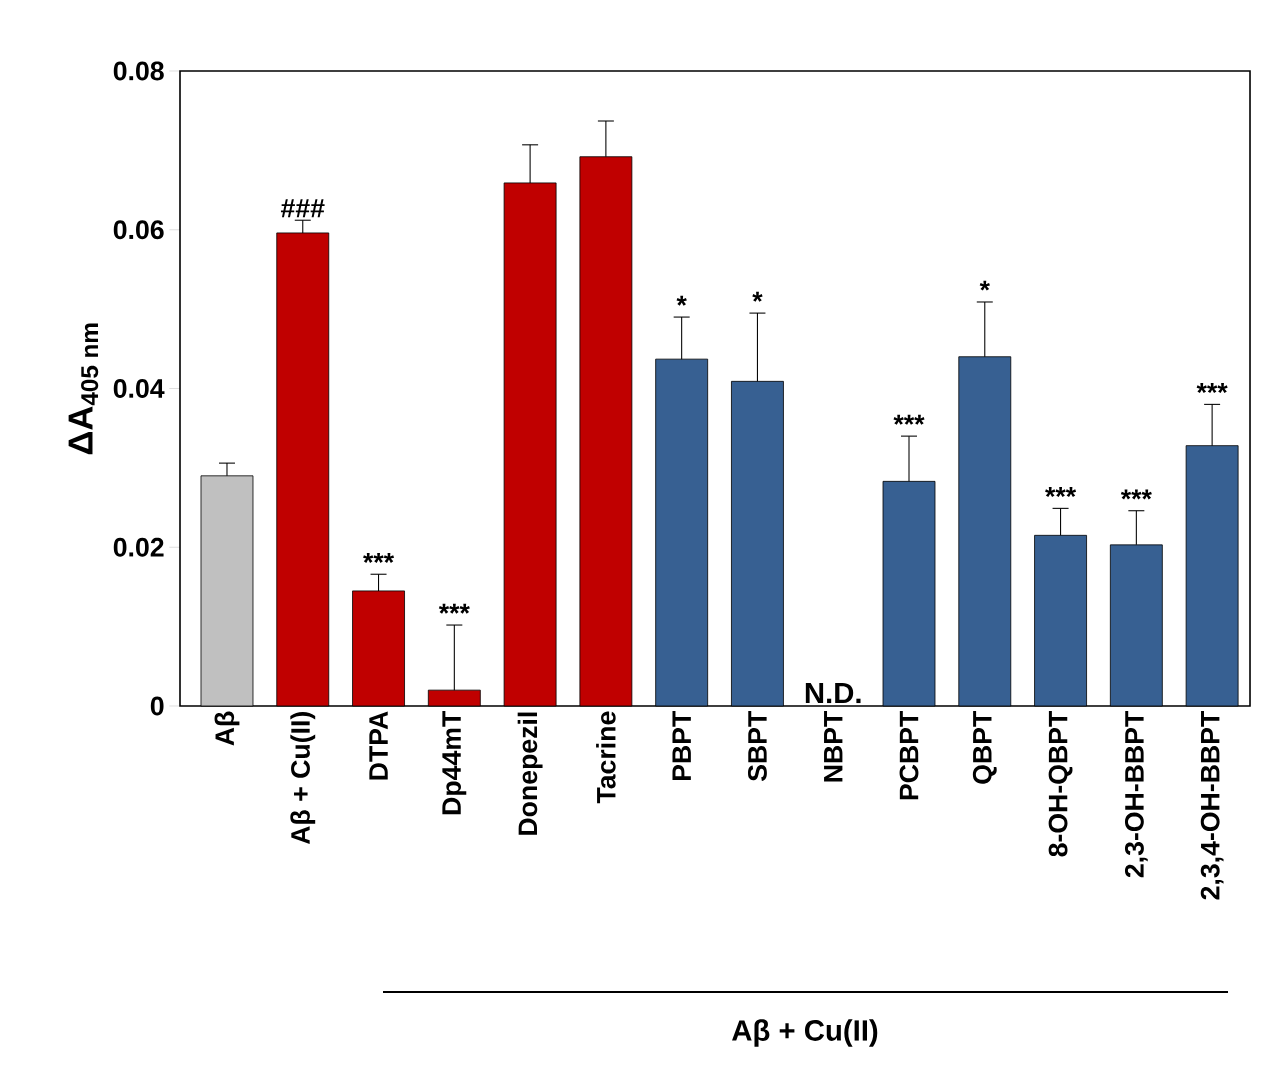  I want to click on annotation: N.D., so click(833, 693).